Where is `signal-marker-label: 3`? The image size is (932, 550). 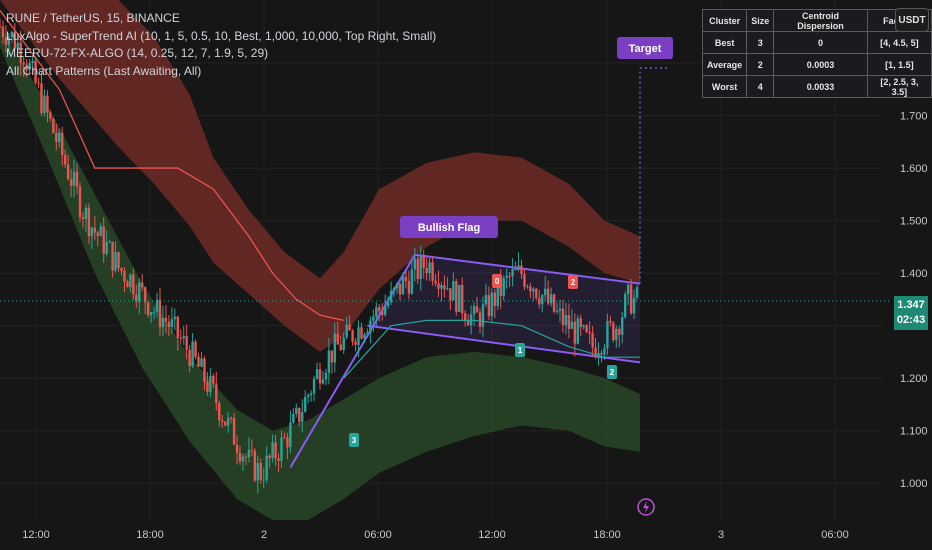 signal-marker-label: 3 is located at coordinates (354, 440).